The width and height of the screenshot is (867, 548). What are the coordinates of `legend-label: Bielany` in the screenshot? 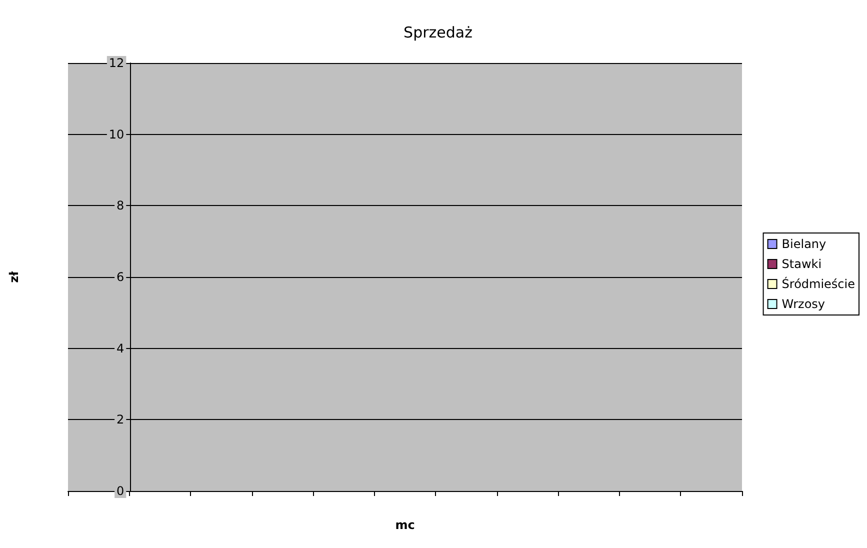 It's located at (804, 244).